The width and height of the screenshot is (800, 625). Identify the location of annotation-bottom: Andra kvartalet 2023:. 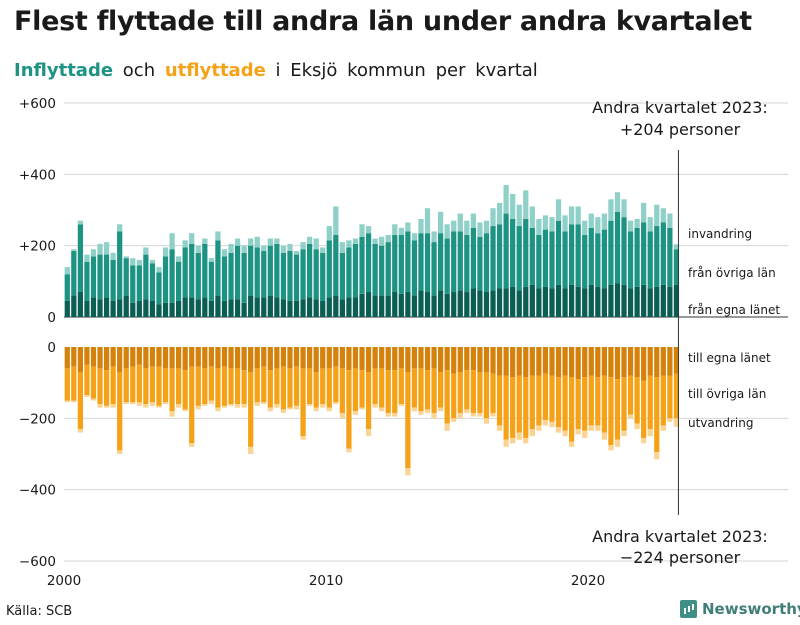
(680, 536).